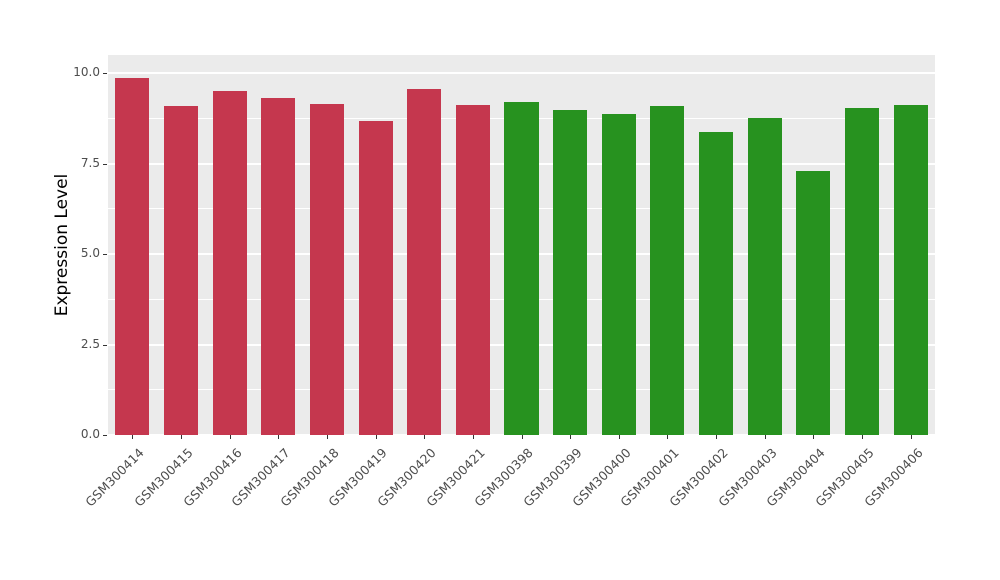  Describe the element at coordinates (570, 272) in the screenshot. I see `bar-GSM300399` at that location.